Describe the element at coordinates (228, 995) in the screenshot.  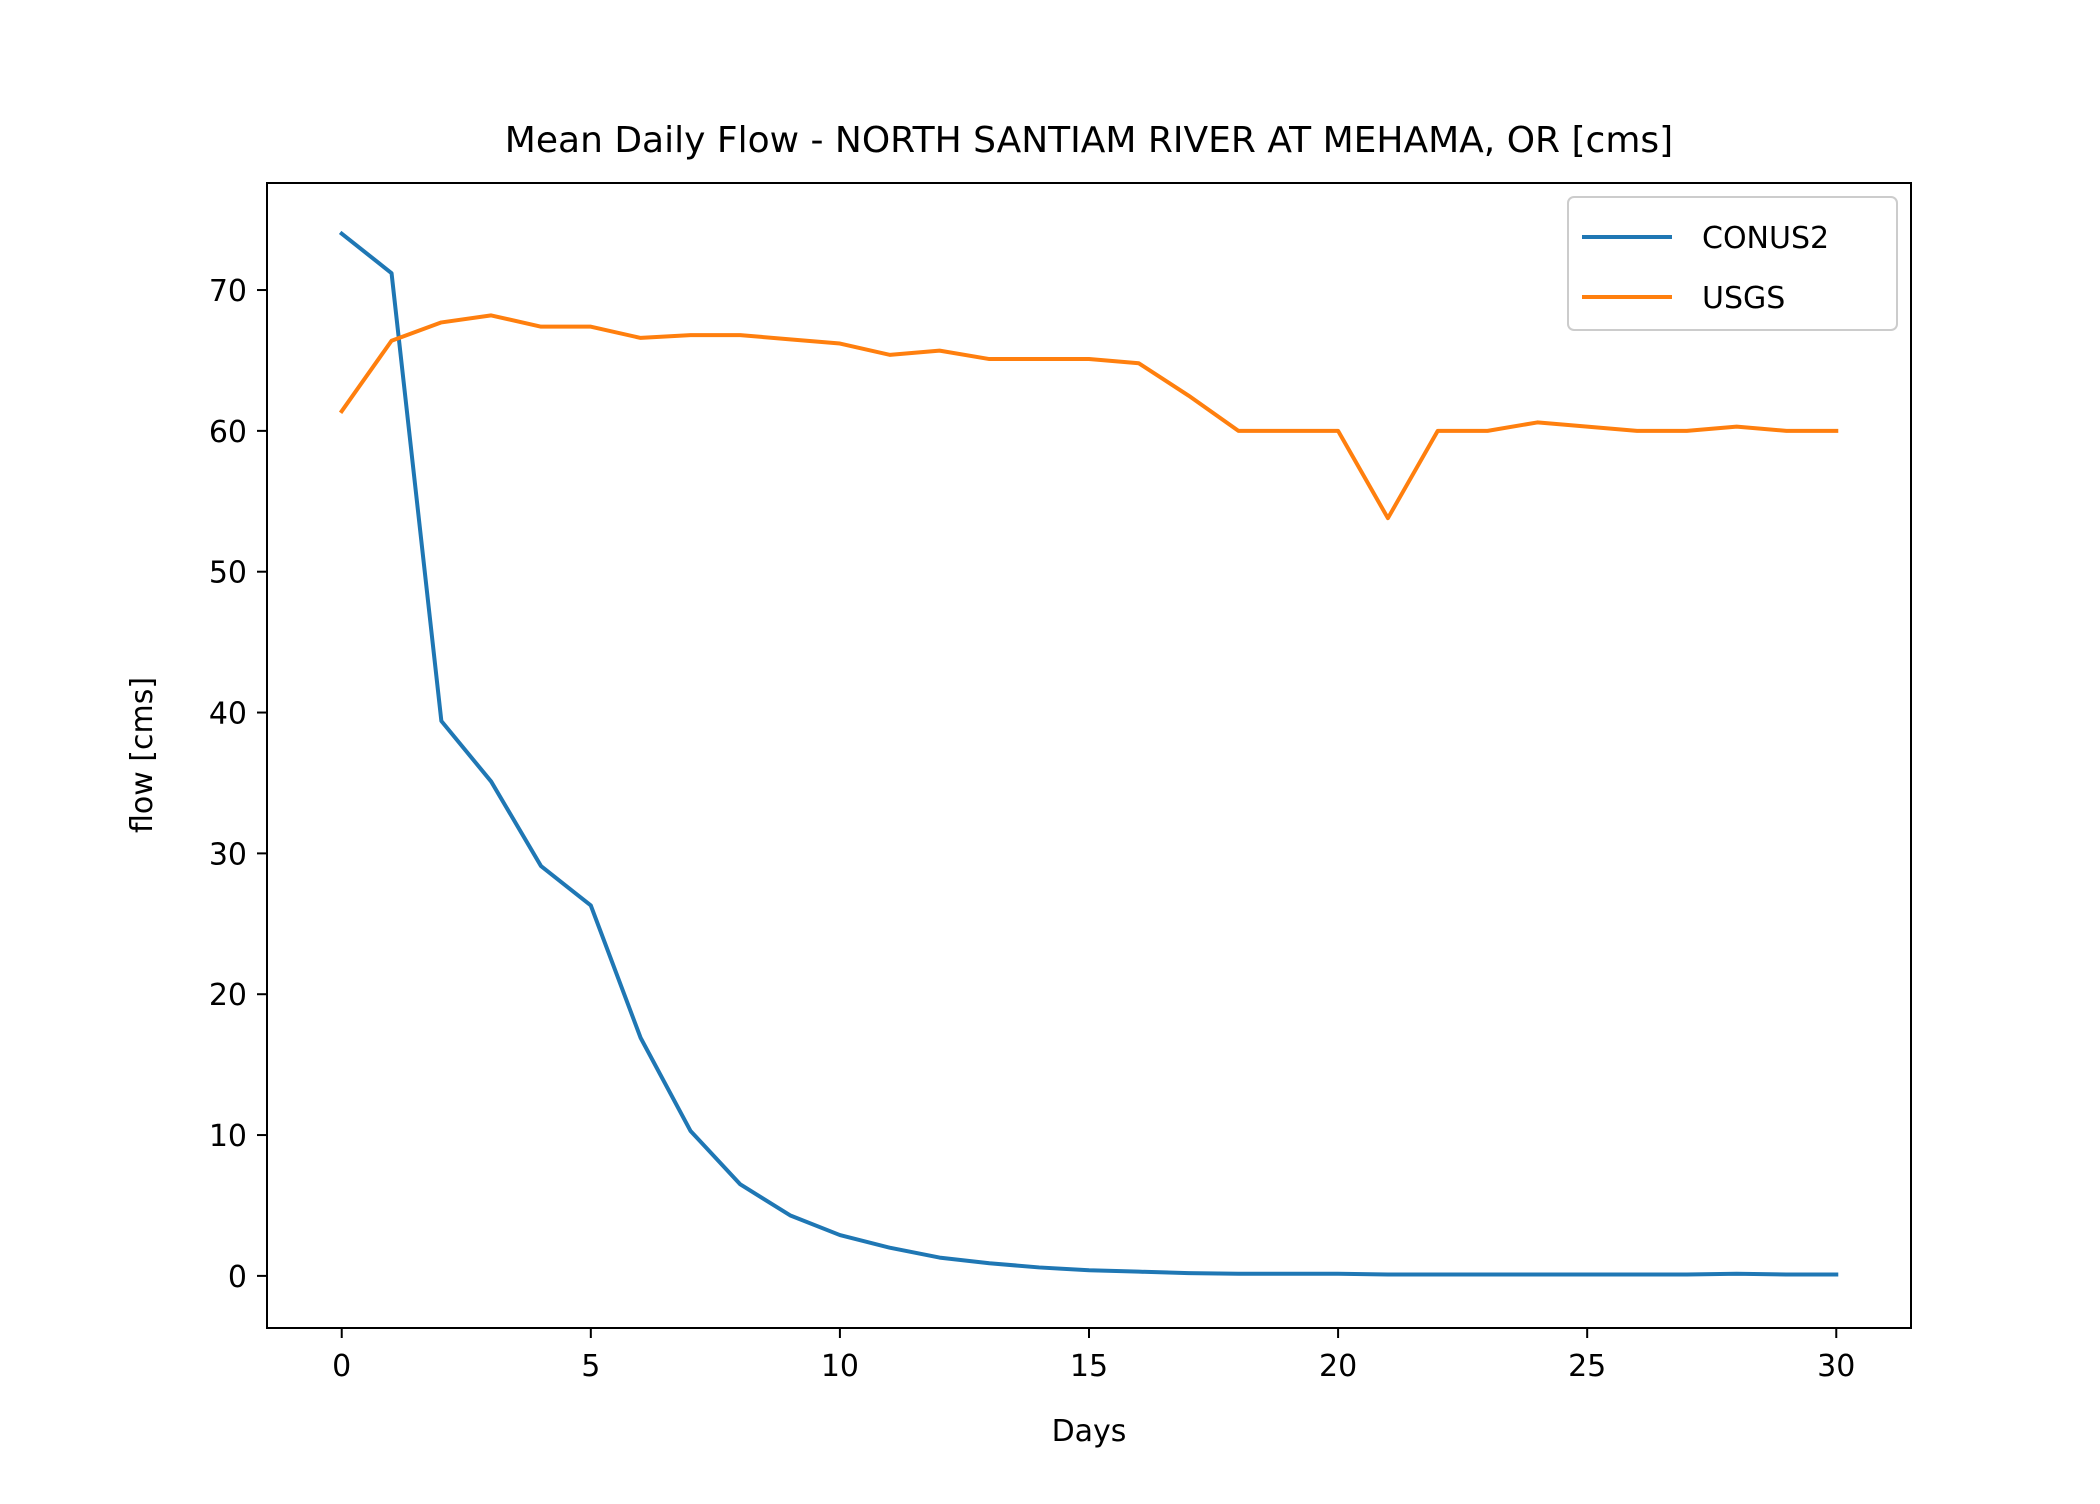
I see `y-tick-label: 20` at that location.